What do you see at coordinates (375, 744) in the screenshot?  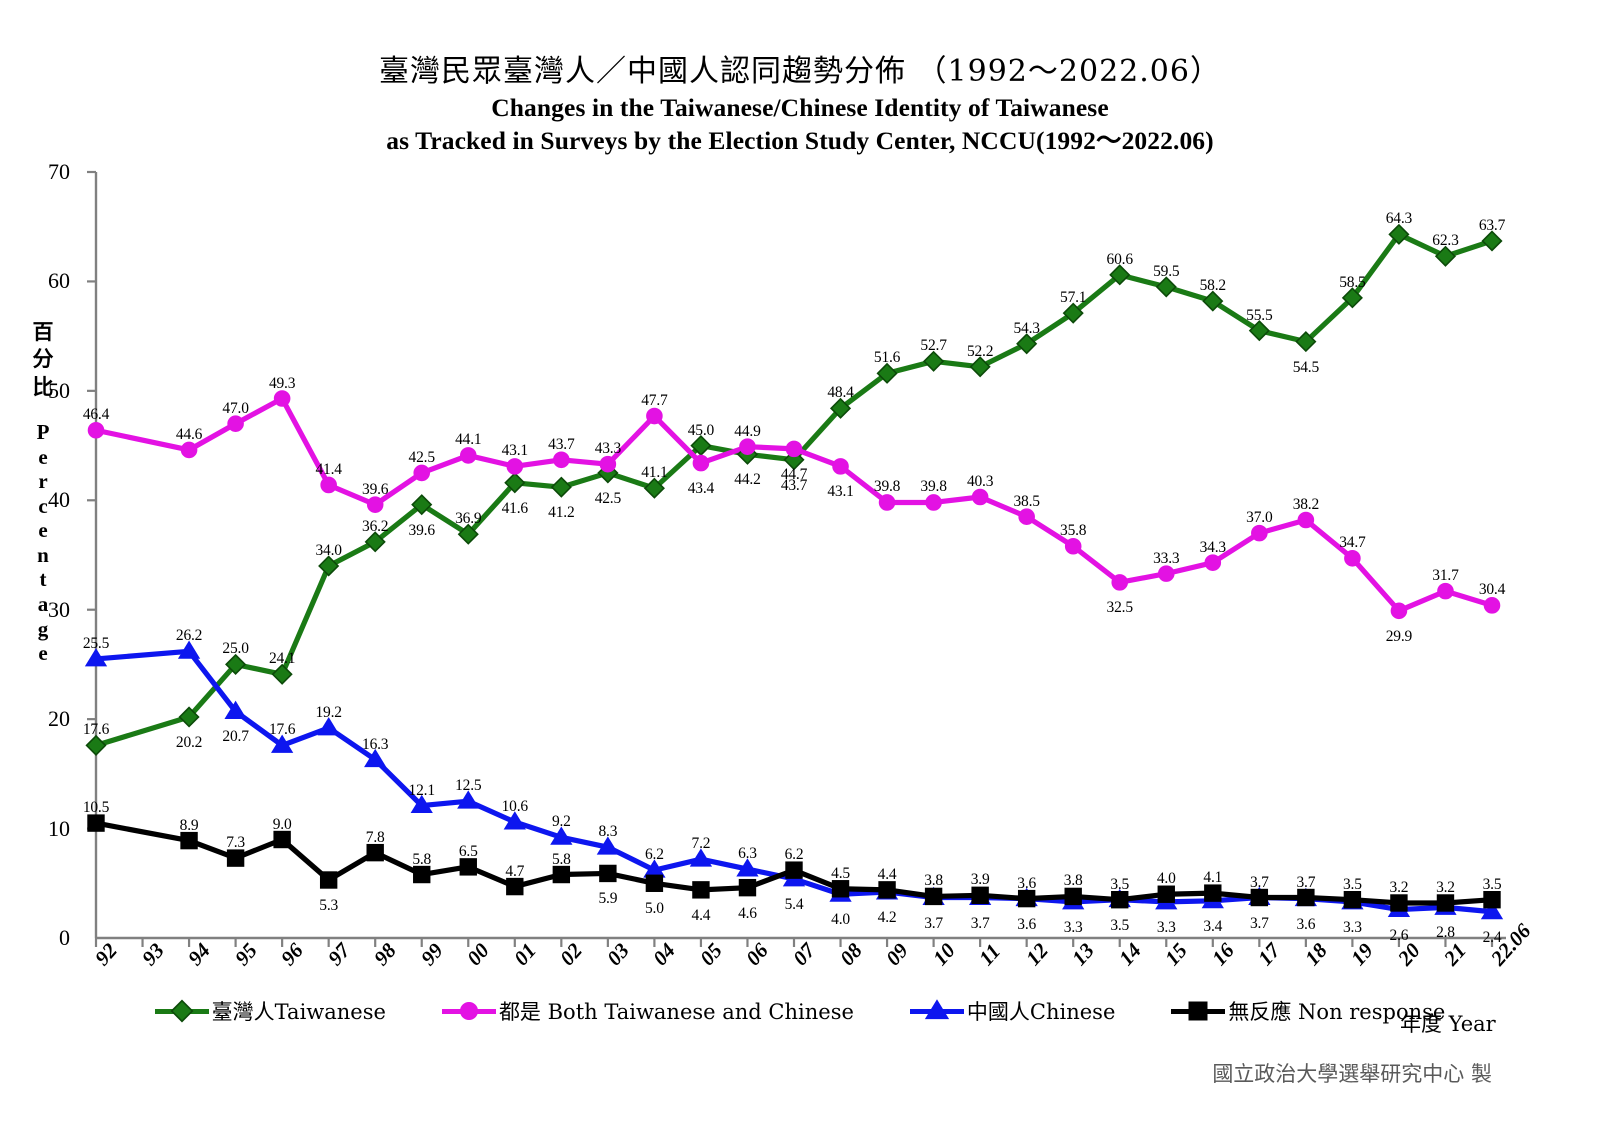 I see `data-point-label: 16.3` at bounding box center [375, 744].